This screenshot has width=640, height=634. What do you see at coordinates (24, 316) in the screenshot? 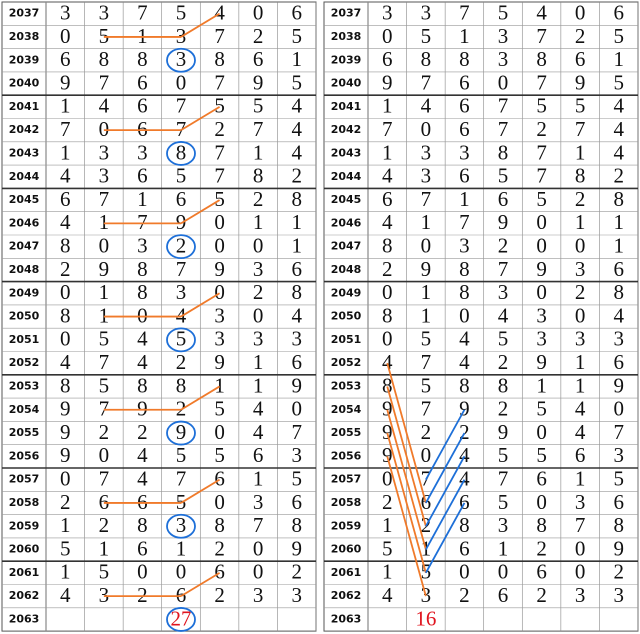
I see `period-id: 2050` at bounding box center [24, 316].